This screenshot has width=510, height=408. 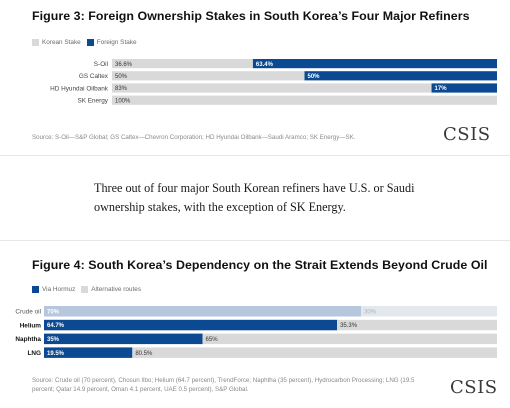 I want to click on data-label: 19.5%, so click(x=56, y=354).